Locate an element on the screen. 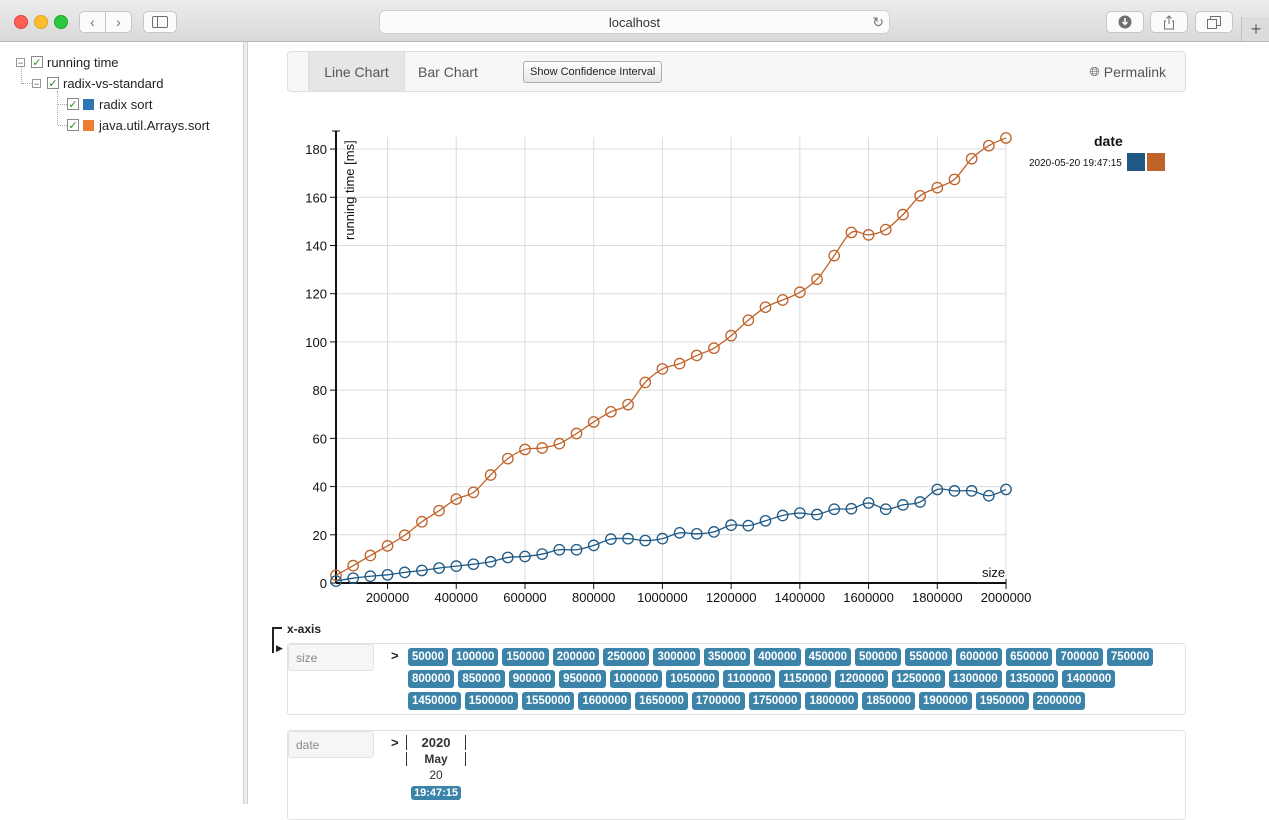  tab-overview-button is located at coordinates (1214, 22).